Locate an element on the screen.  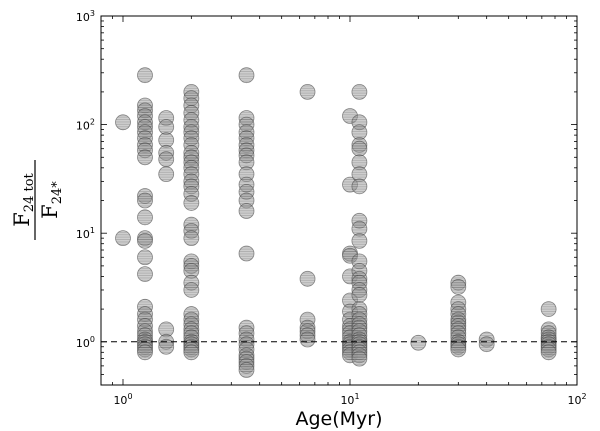
y-numerator-sub: 24 tot is located at coordinates (29, 192).